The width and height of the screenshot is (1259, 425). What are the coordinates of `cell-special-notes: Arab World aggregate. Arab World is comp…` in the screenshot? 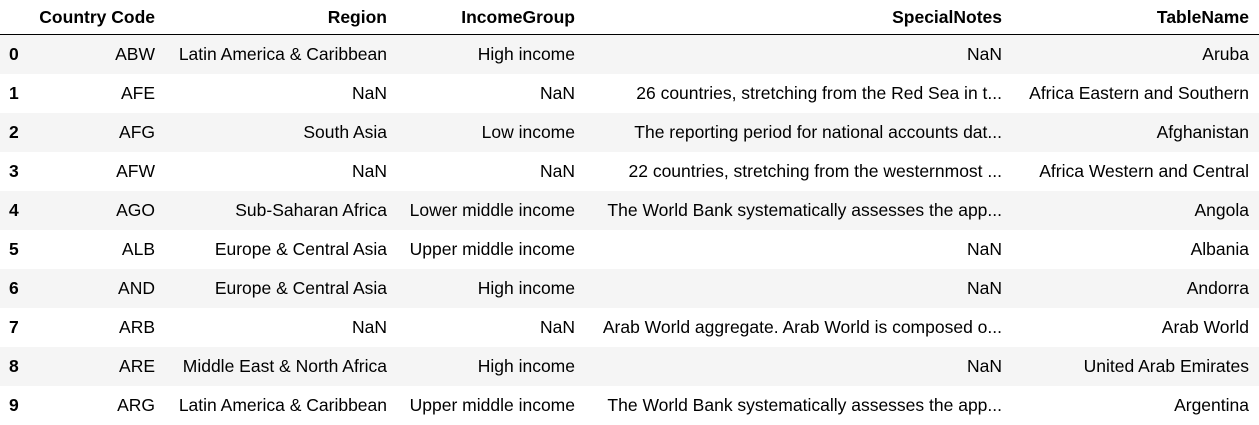 It's located at (802, 326).